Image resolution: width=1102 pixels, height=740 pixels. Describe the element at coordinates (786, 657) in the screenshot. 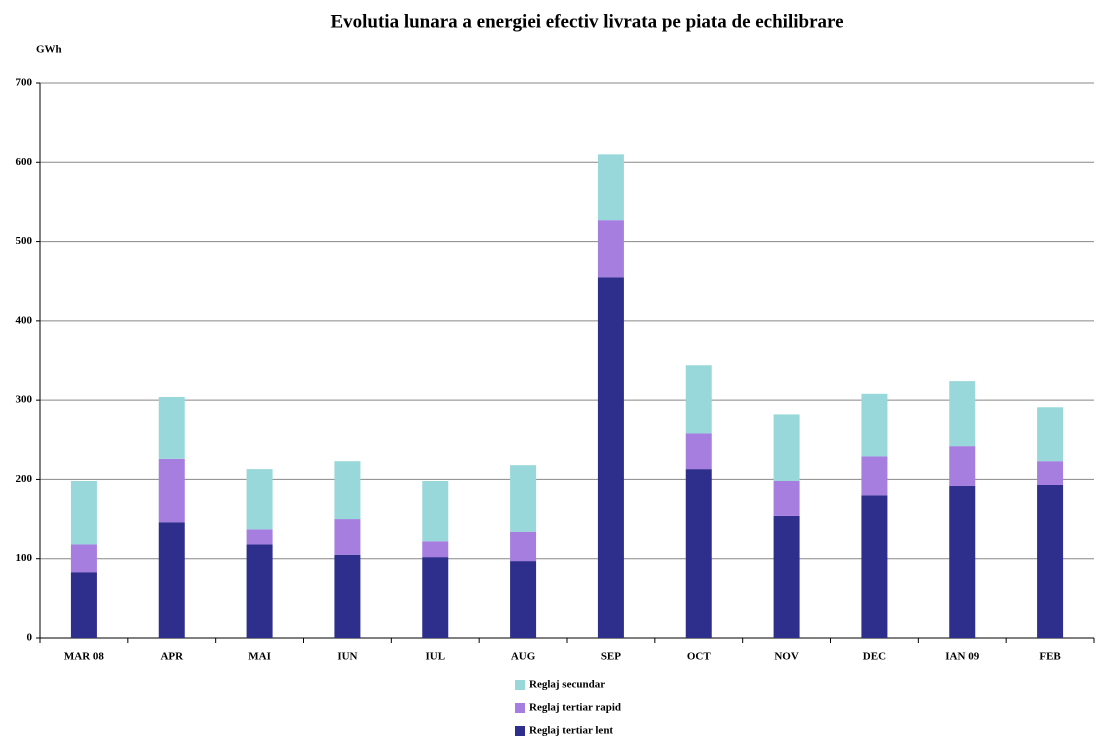

I see `x-tick-label: NOV` at that location.